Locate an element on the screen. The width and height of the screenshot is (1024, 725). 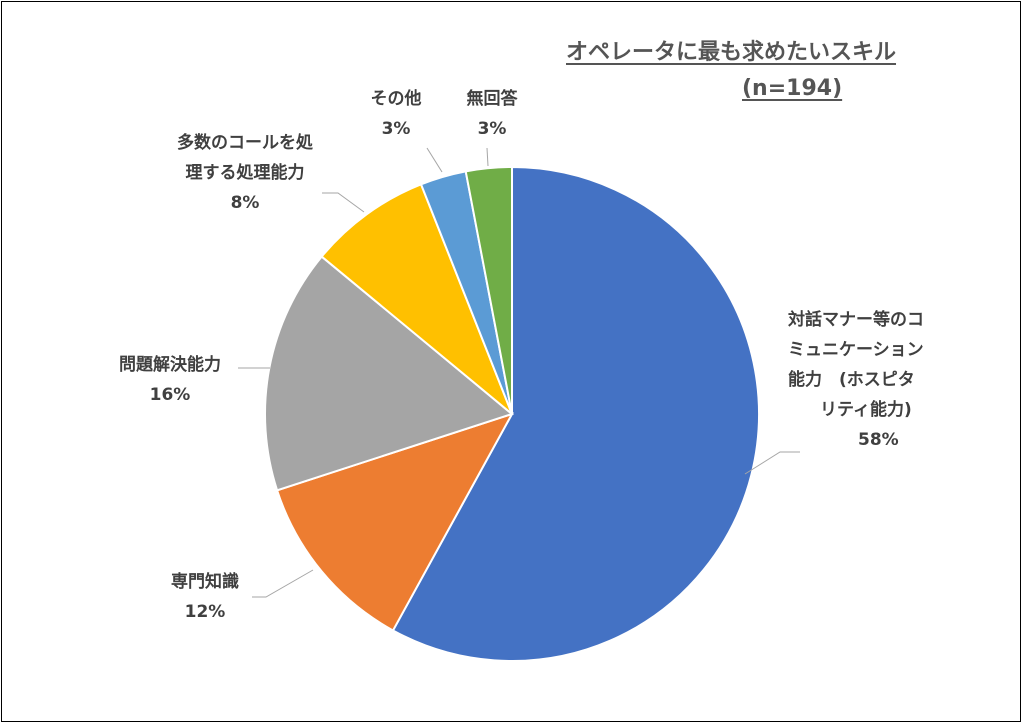
slice-label-line: その他 is located at coordinates (396, 99).